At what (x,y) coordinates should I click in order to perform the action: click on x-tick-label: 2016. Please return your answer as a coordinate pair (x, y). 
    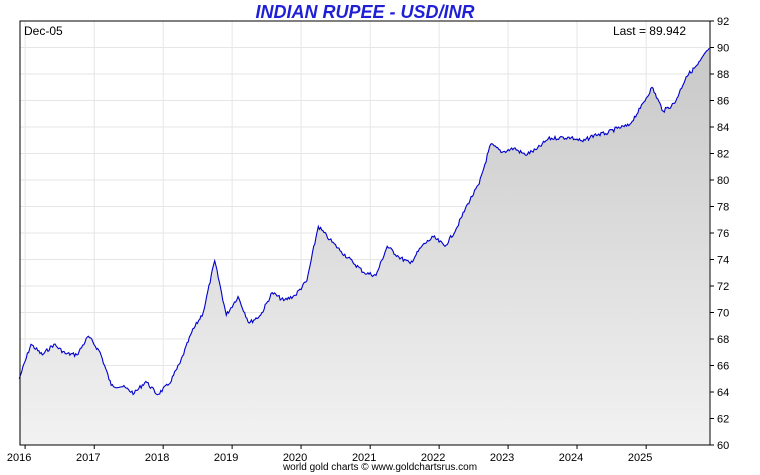
    Looking at the image, I should click on (19, 458).